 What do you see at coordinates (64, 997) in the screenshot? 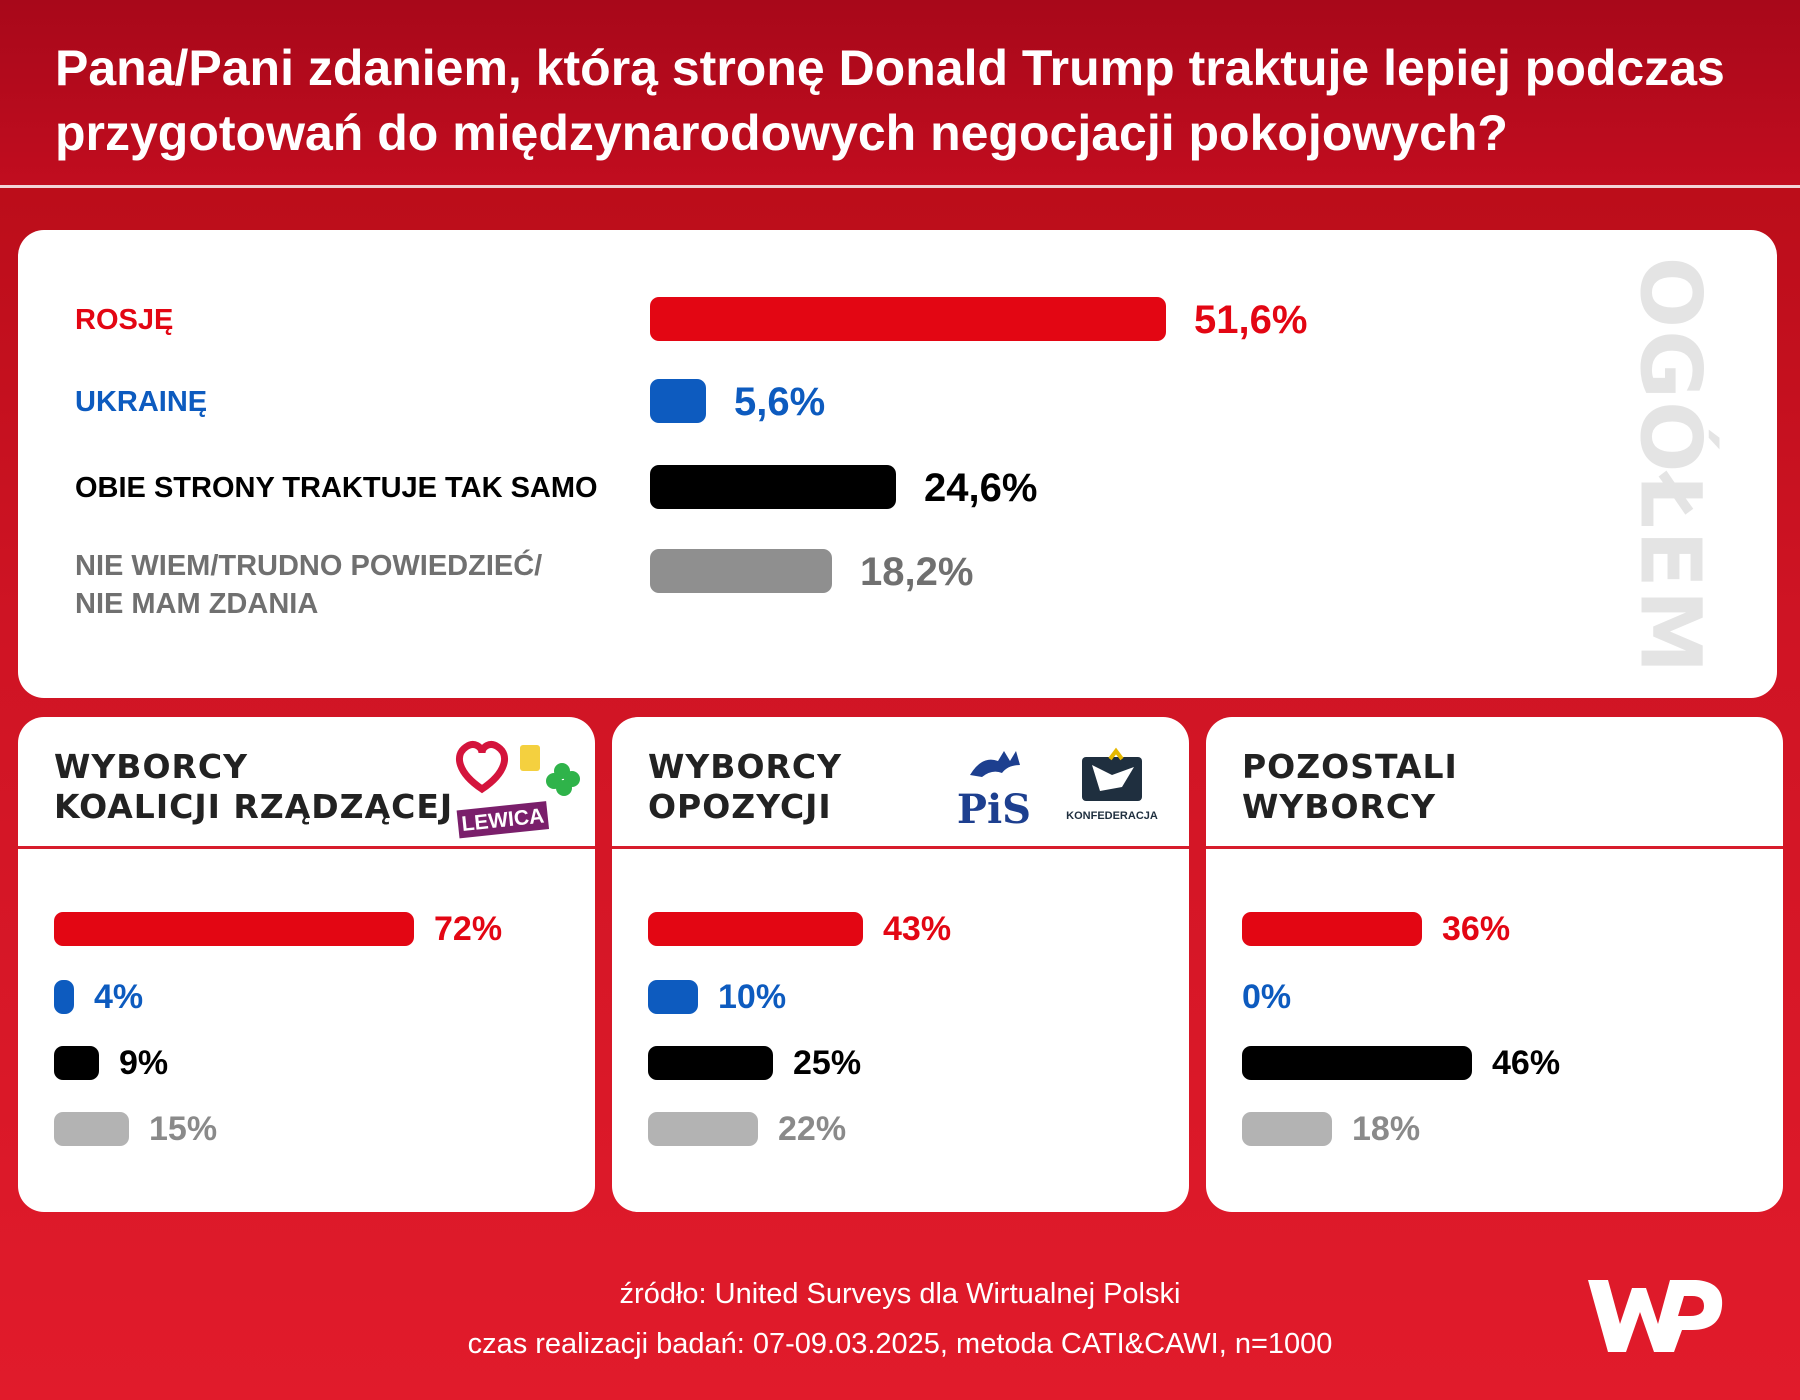
I see `bar-koalicja-ukraine` at bounding box center [64, 997].